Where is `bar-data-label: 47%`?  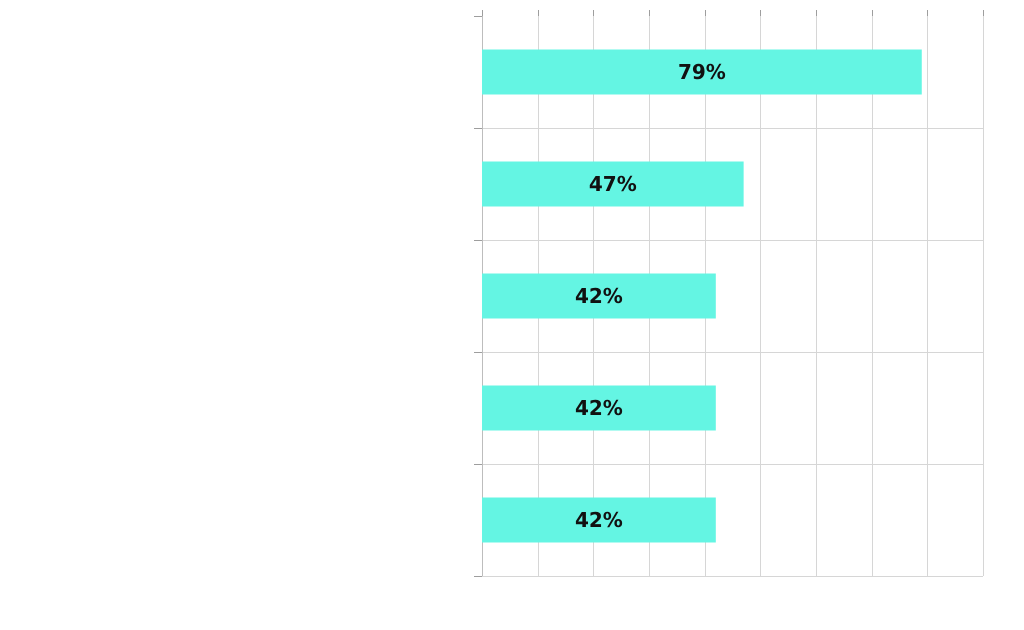 bar-data-label: 47% is located at coordinates (613, 184).